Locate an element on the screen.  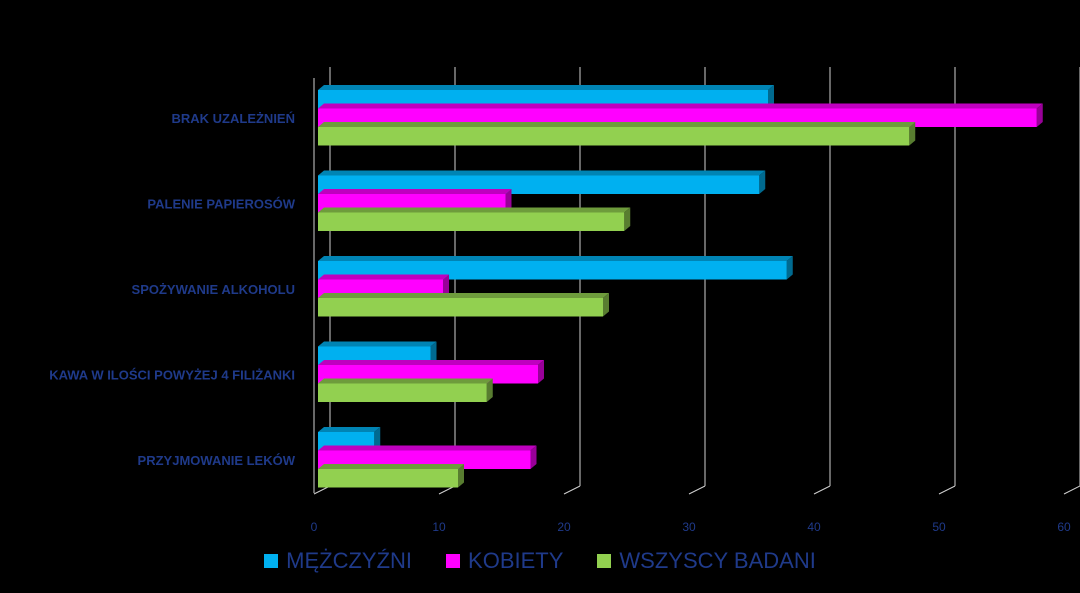
x-tick-label: 20 is located at coordinates (564, 527).